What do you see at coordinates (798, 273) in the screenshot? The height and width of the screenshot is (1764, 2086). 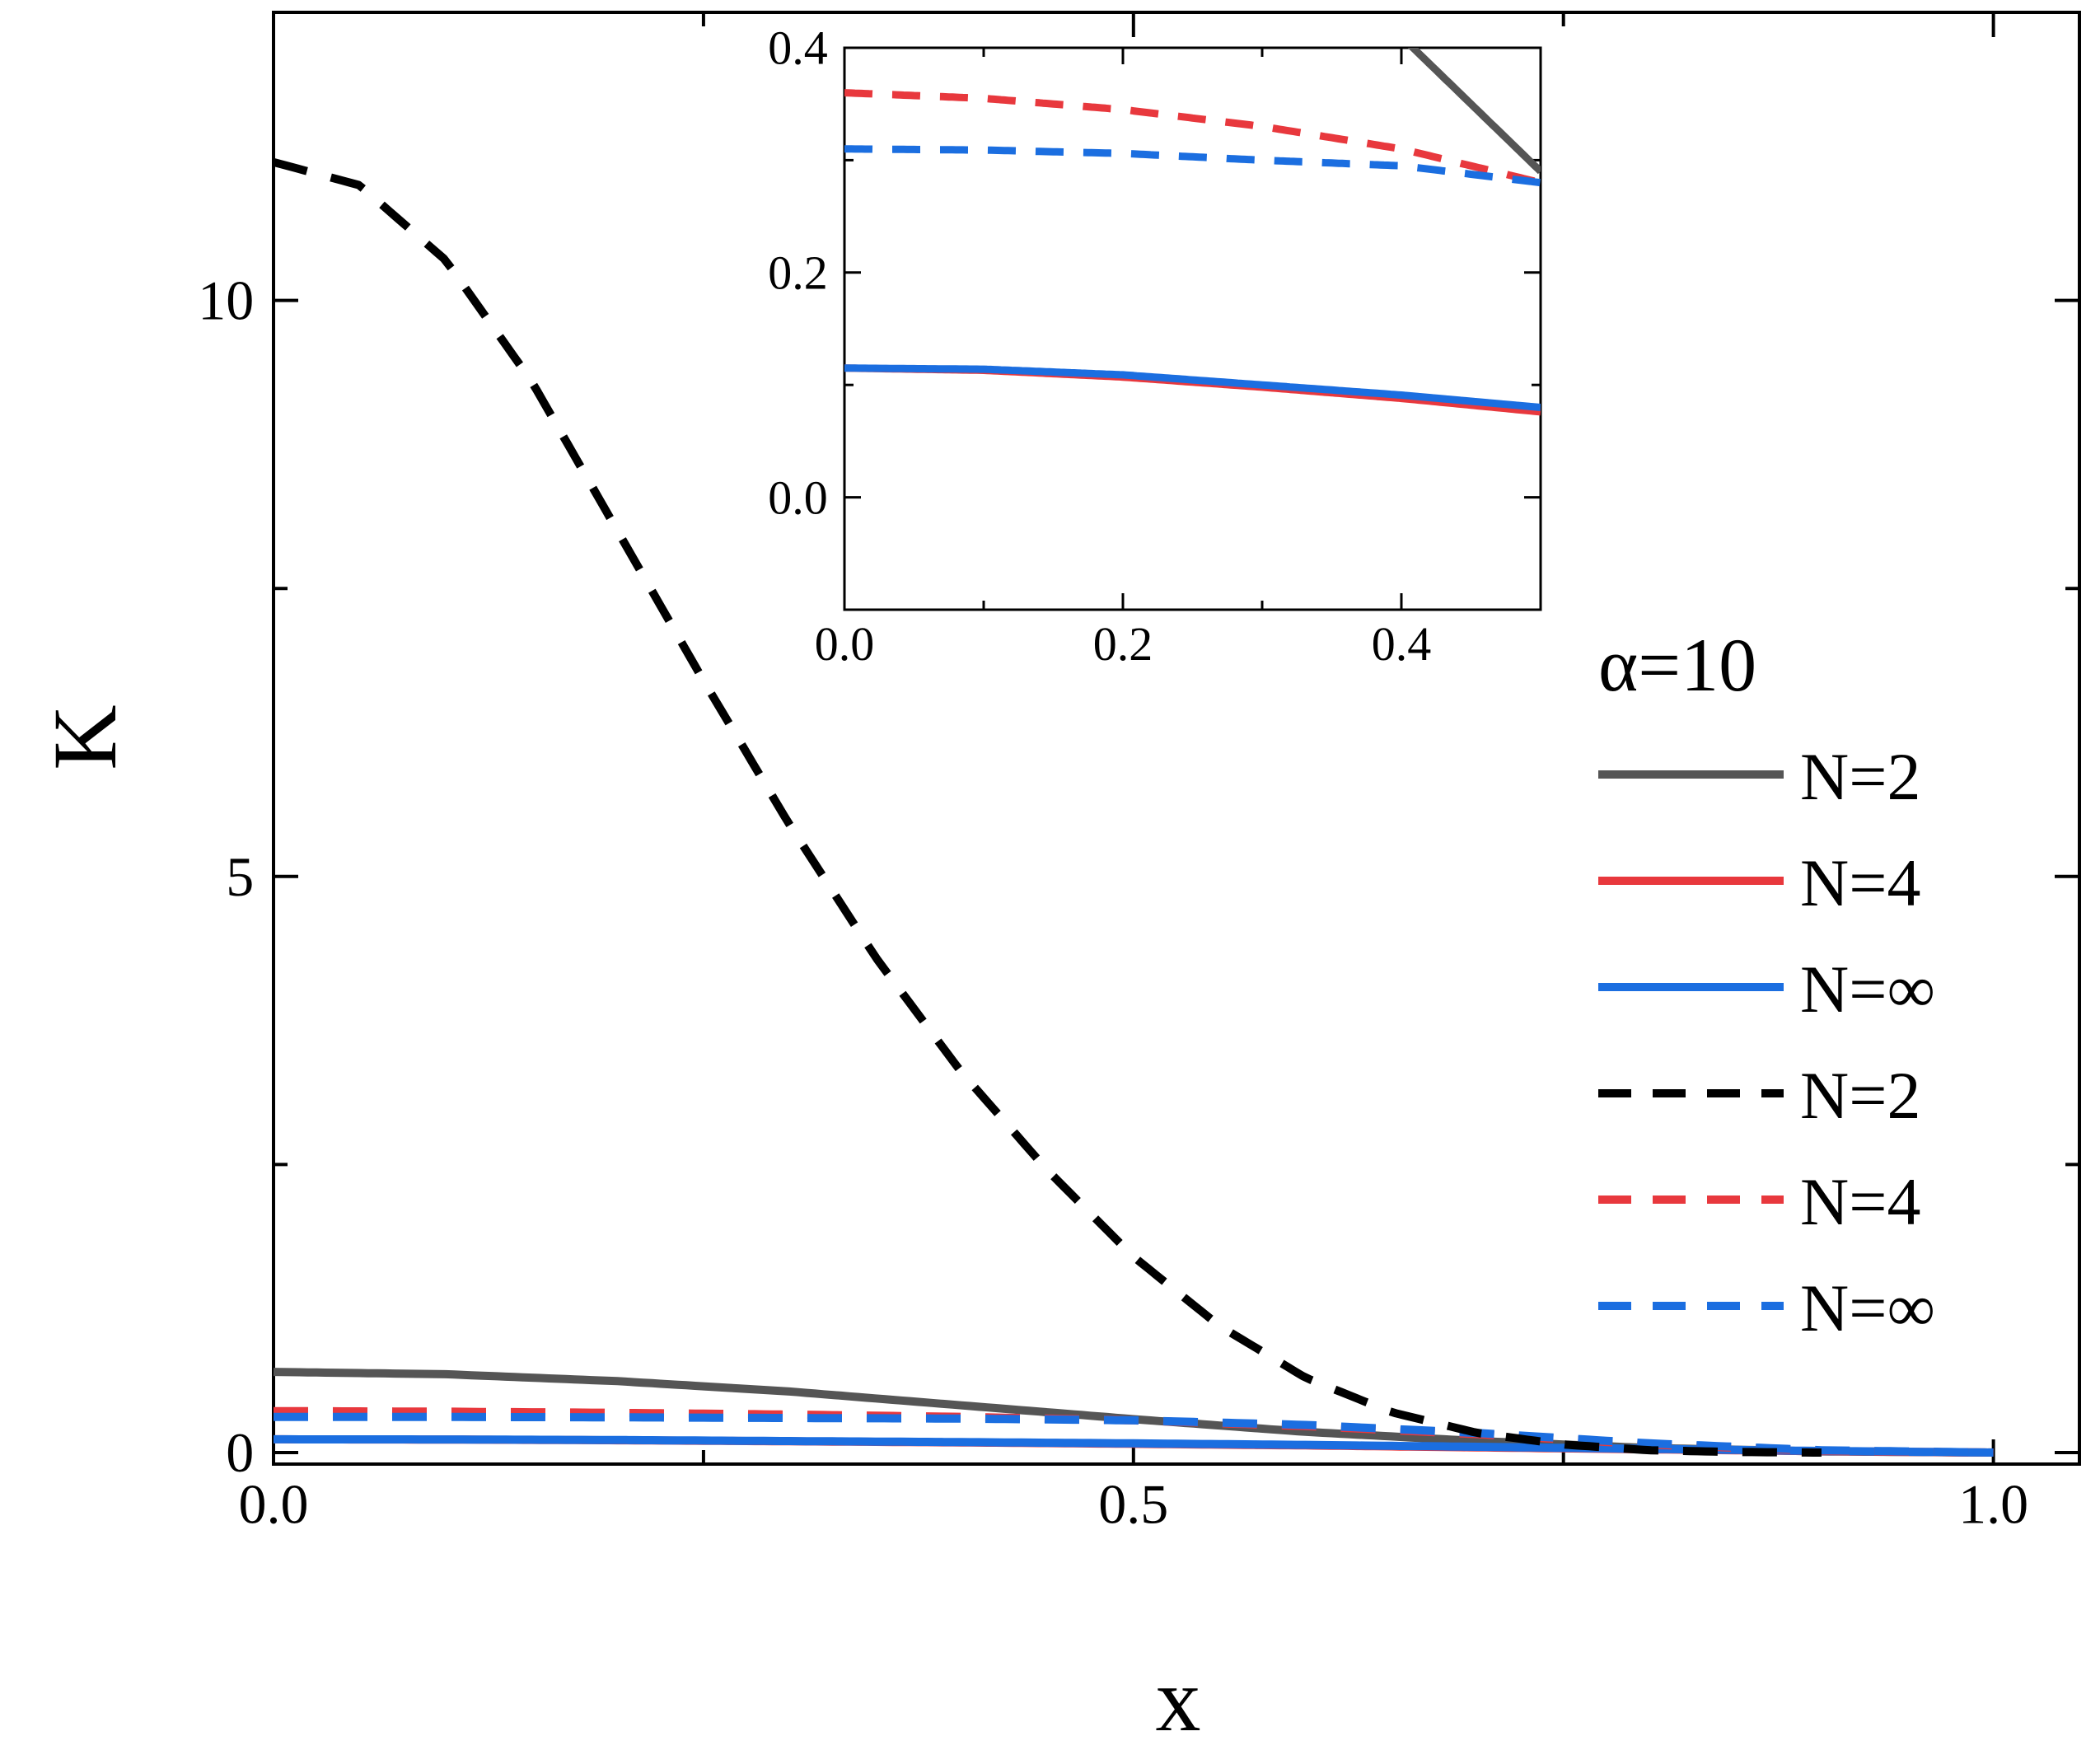 I see `inset-y-tick-label: 0.2` at bounding box center [798, 273].